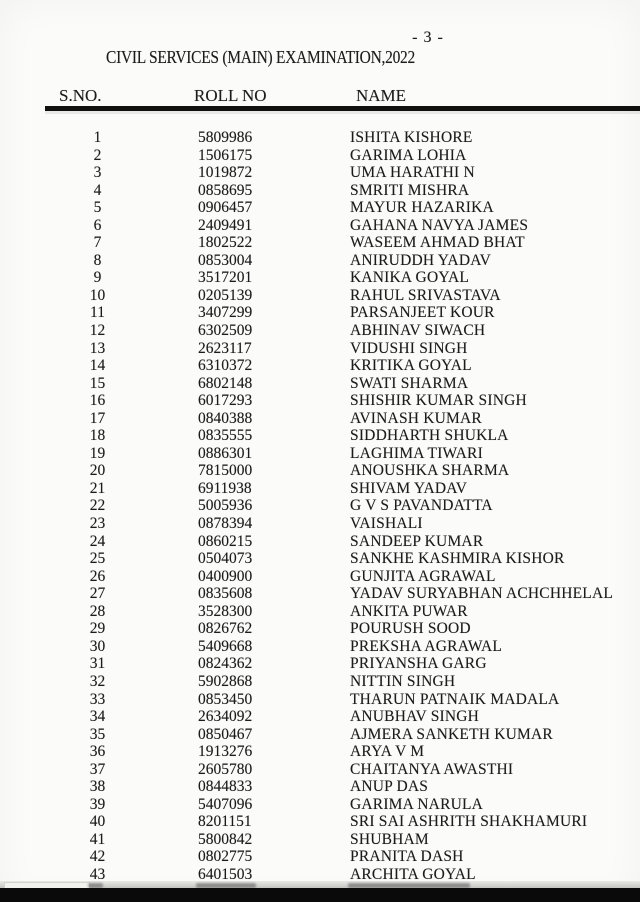 The height and width of the screenshot is (902, 640). Describe the element at coordinates (225, 769) in the screenshot. I see `roll-cell: 2605780` at that location.